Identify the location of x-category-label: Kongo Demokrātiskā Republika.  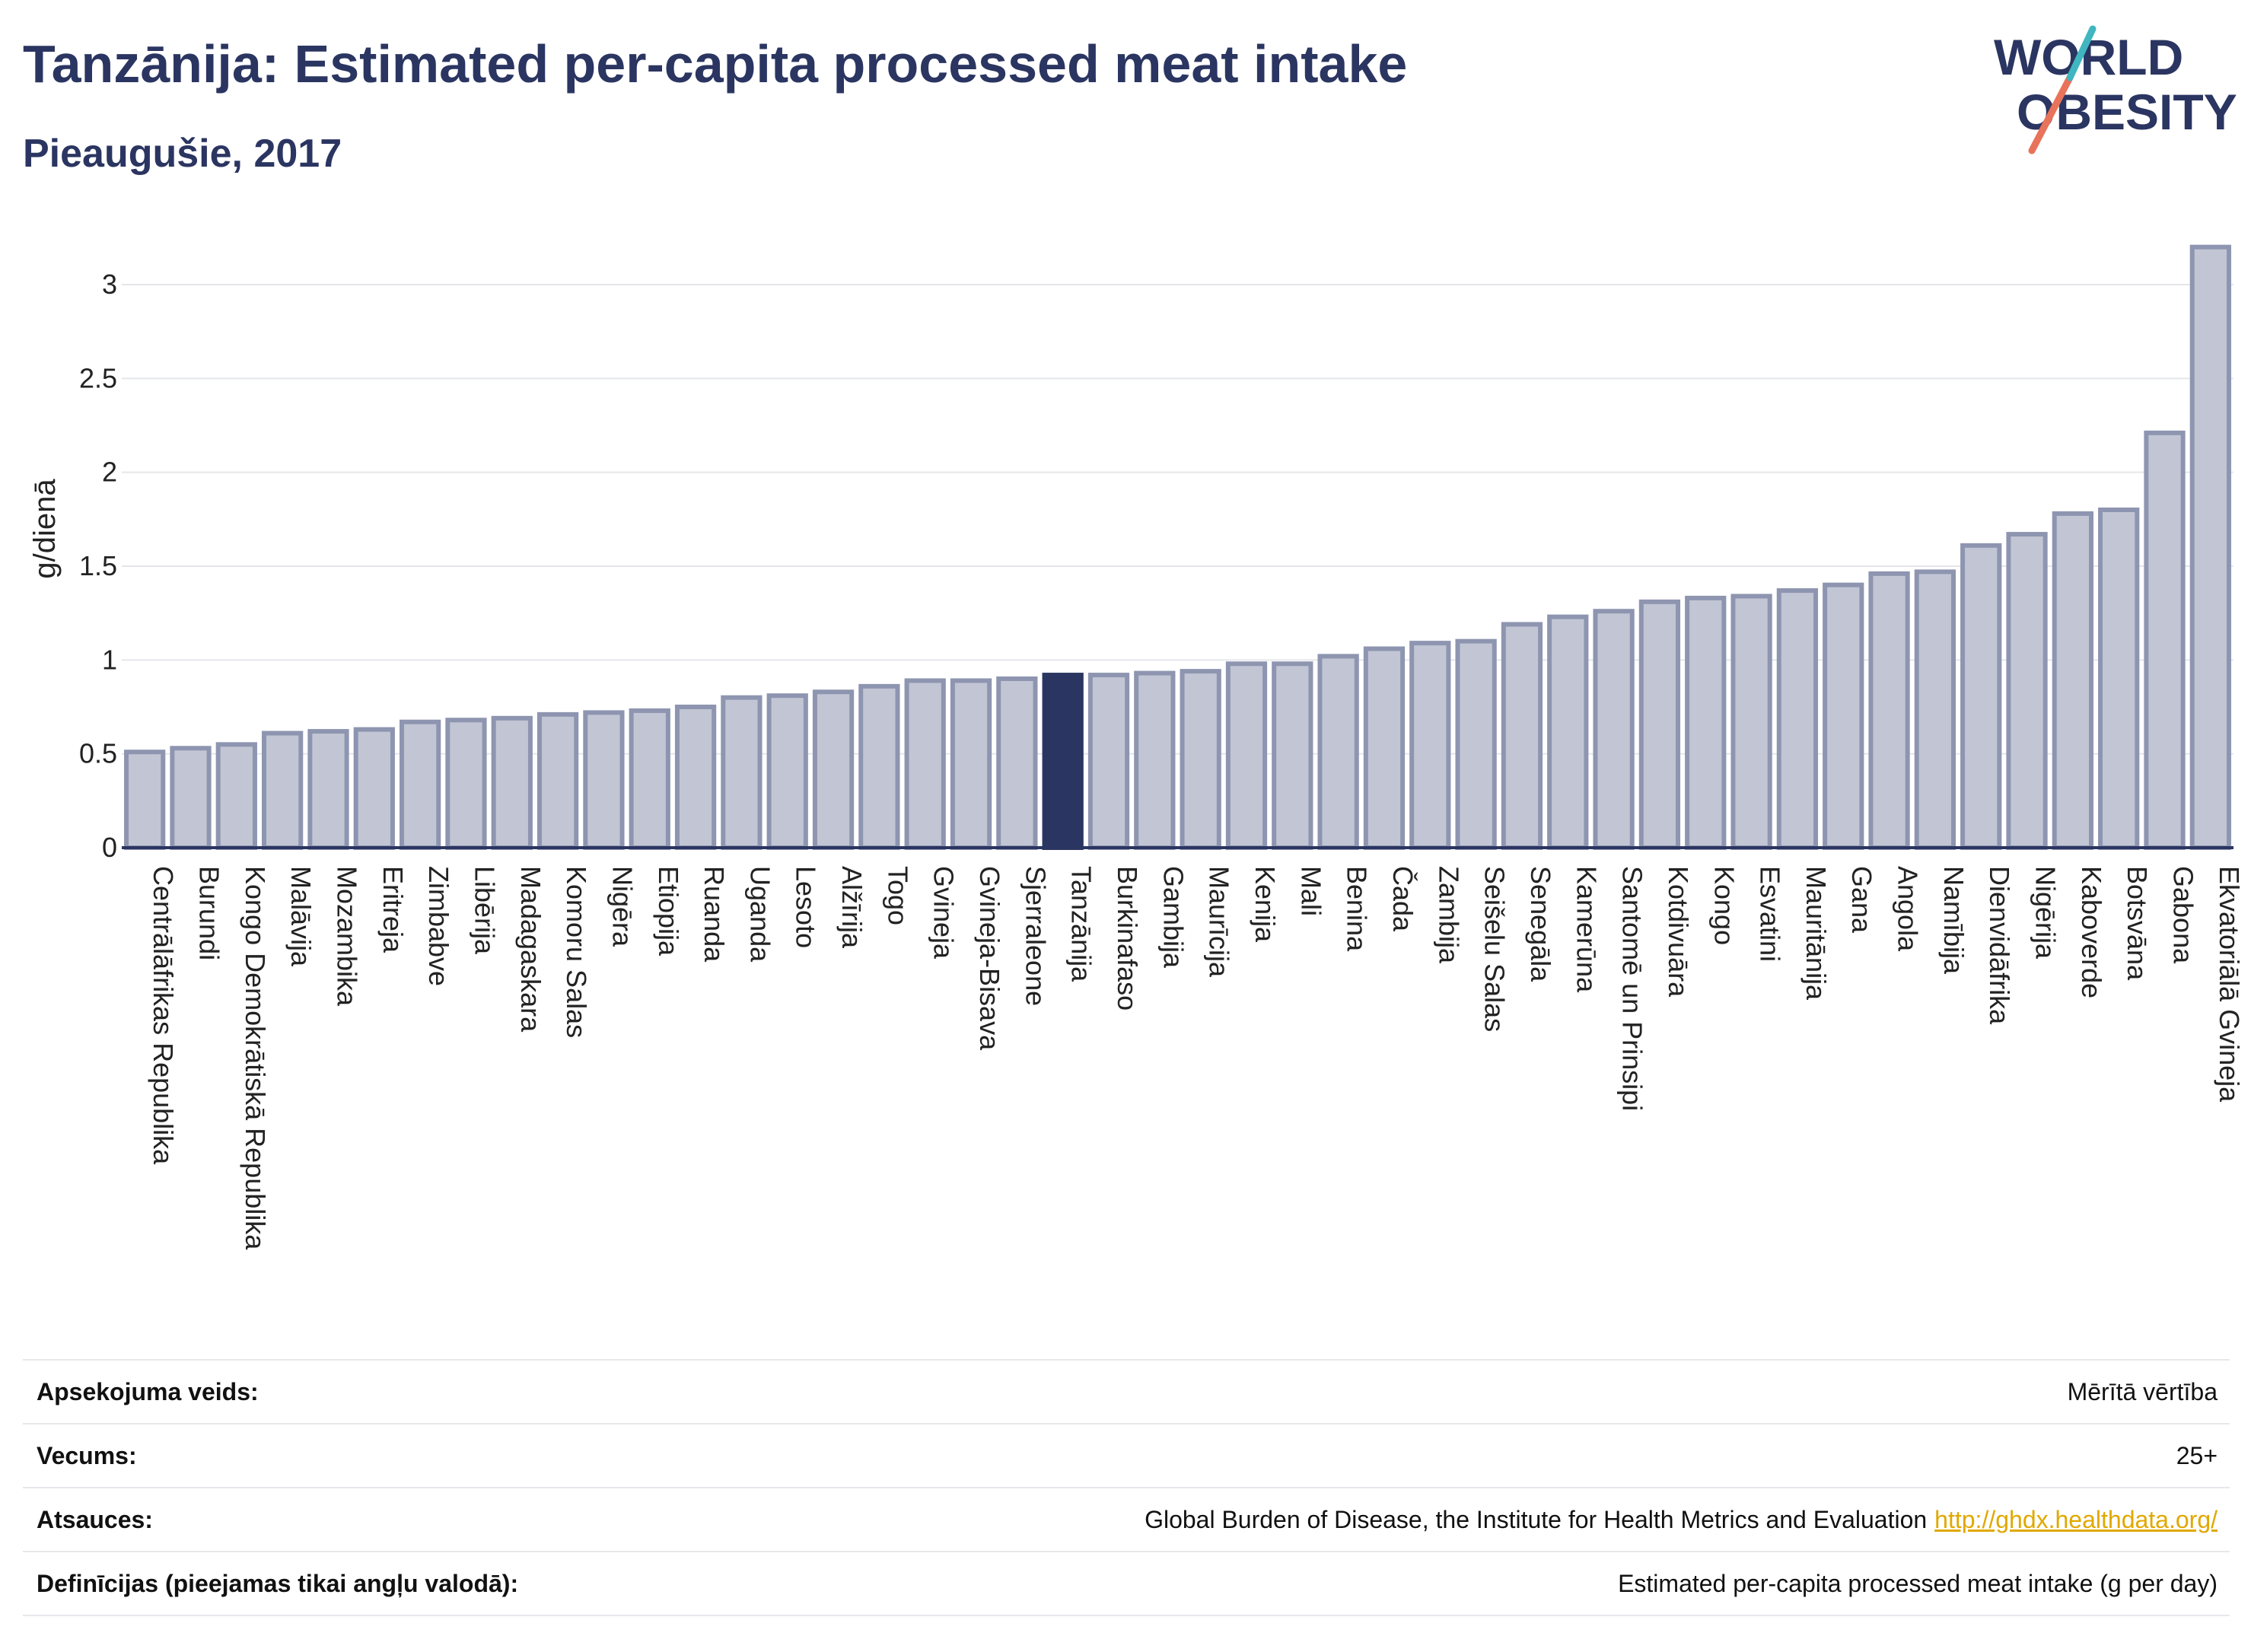
(255, 1058).